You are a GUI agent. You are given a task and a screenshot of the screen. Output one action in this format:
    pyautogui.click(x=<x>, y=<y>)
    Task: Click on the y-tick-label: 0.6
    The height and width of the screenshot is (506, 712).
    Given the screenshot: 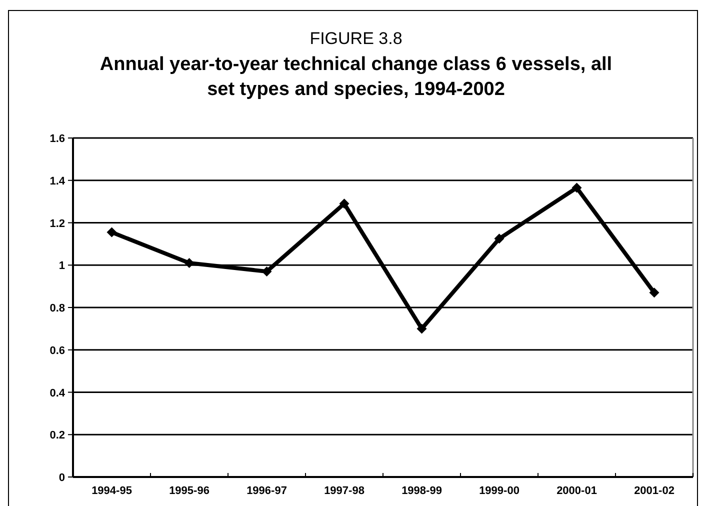 What is the action you would take?
    pyautogui.click(x=57, y=350)
    